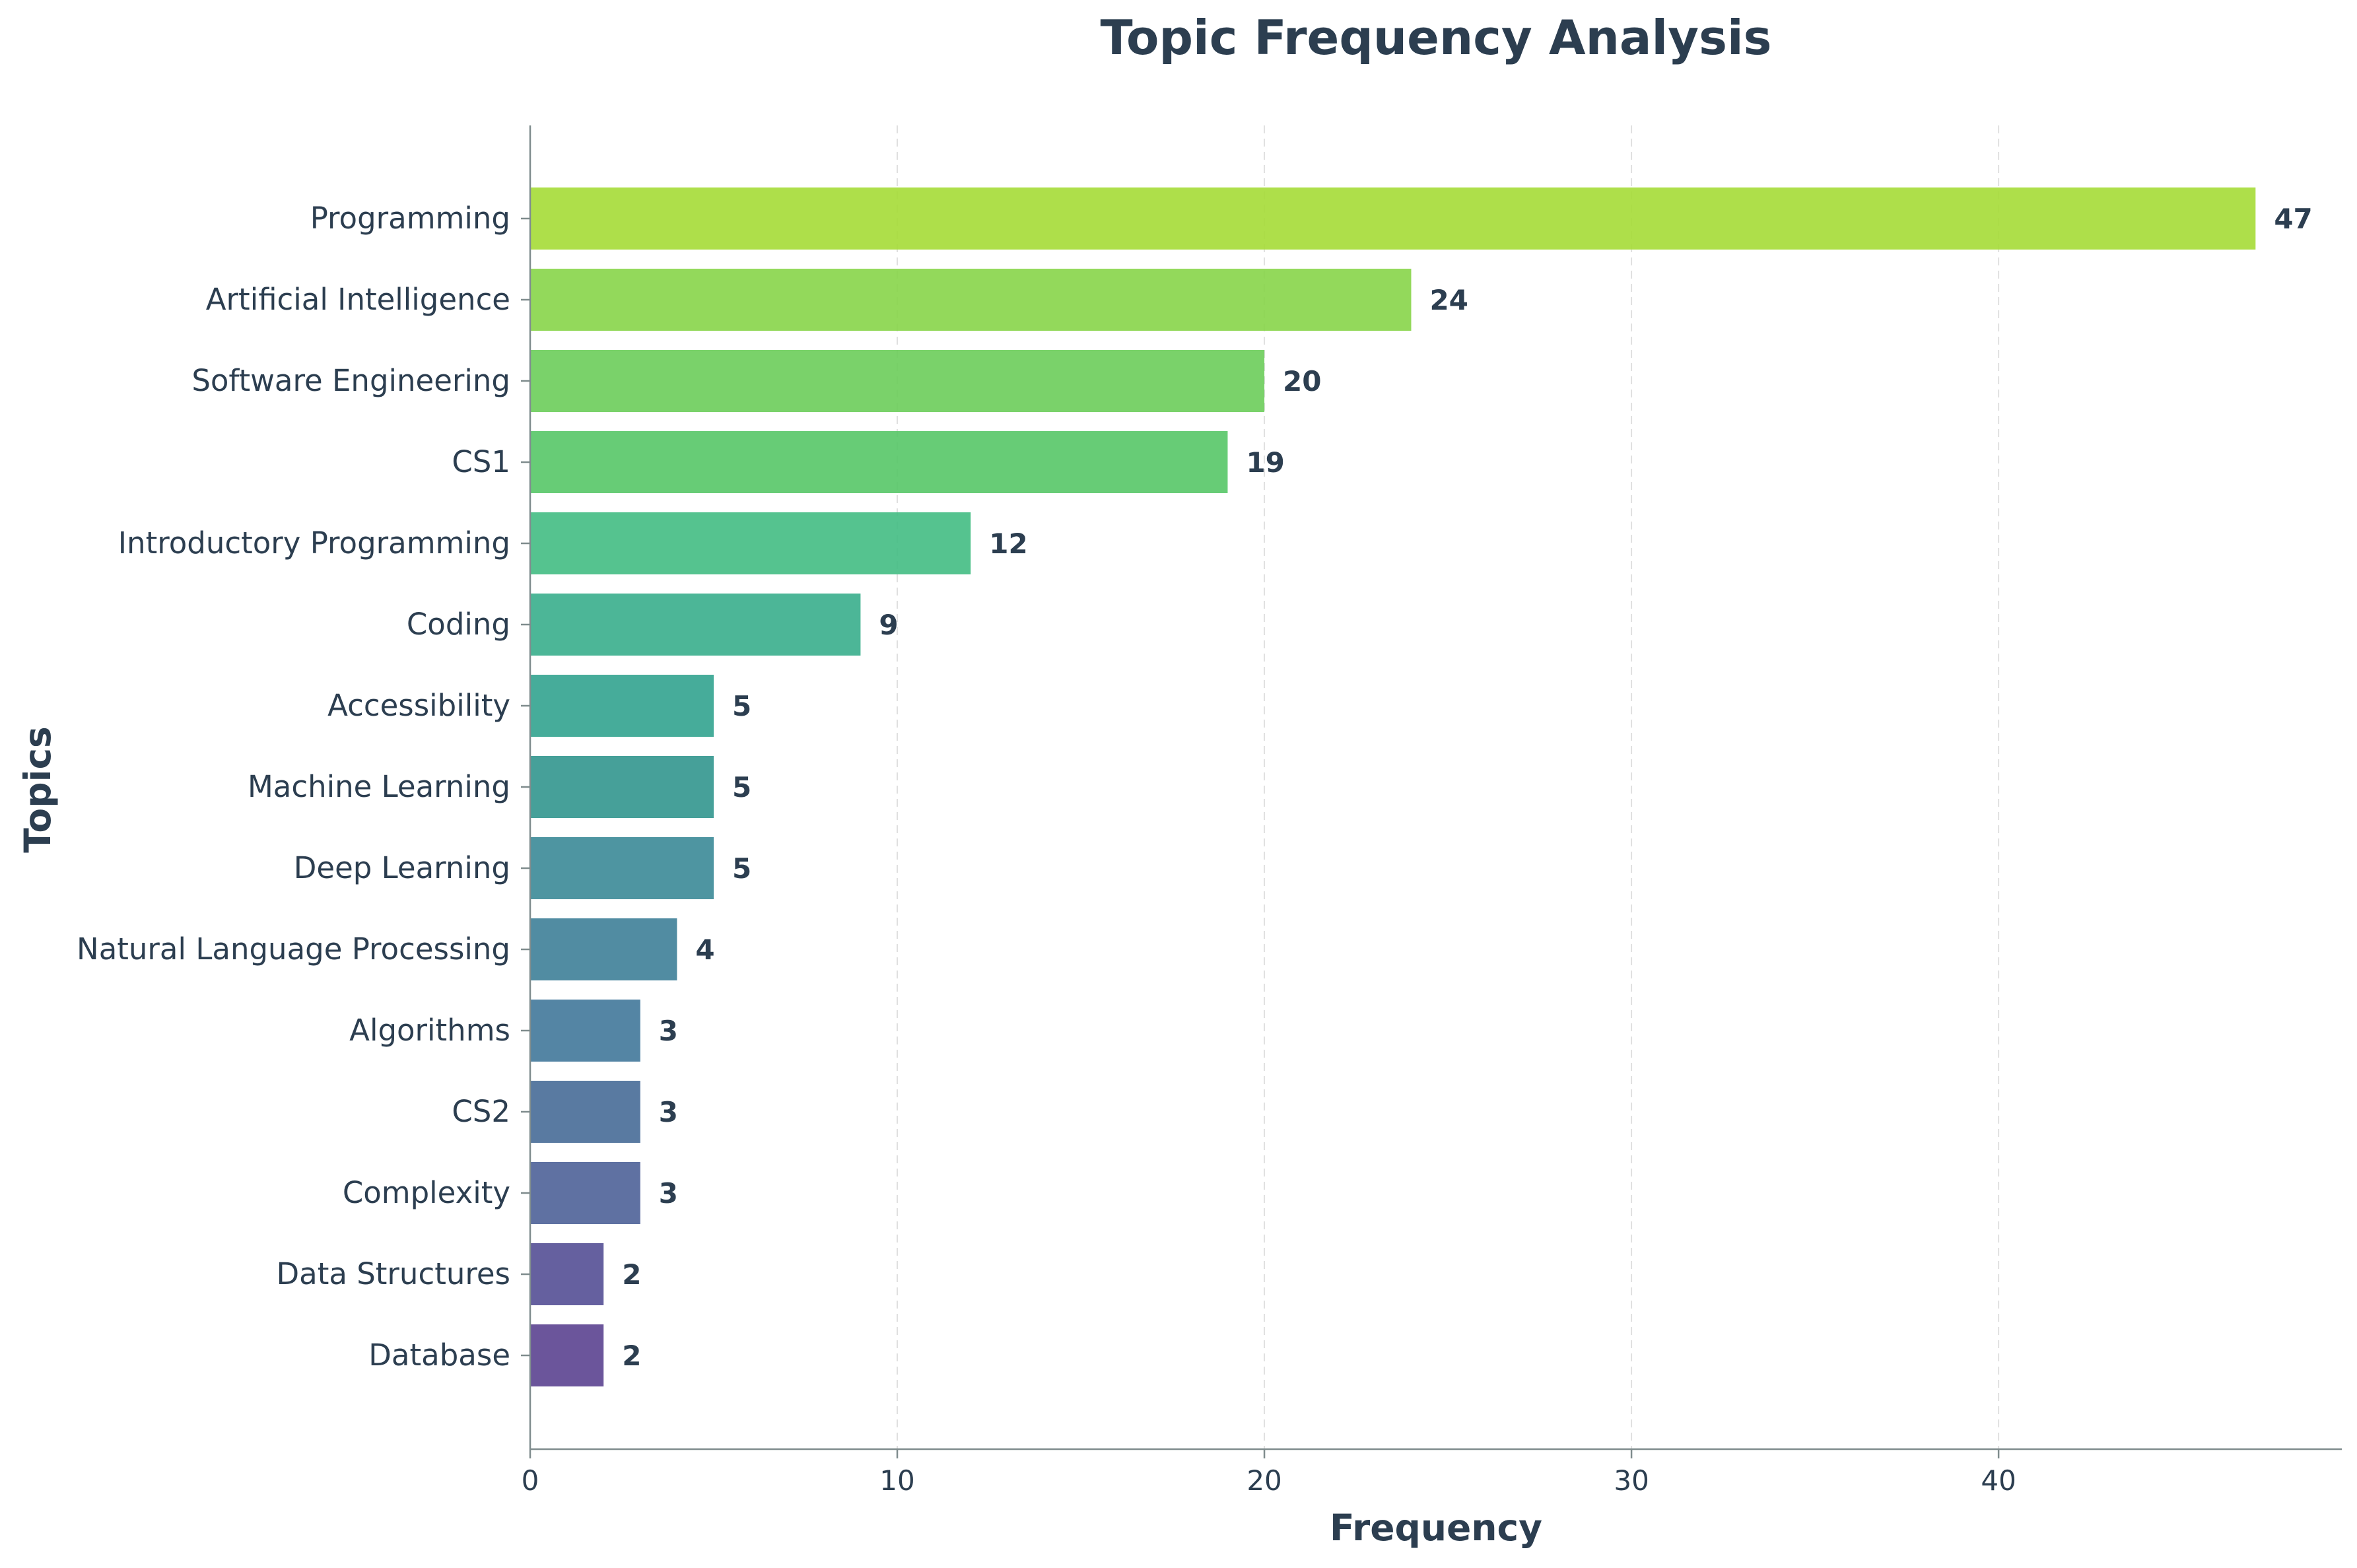  What do you see at coordinates (1008, 544) in the screenshot?
I see `bar-value-label: 12` at bounding box center [1008, 544].